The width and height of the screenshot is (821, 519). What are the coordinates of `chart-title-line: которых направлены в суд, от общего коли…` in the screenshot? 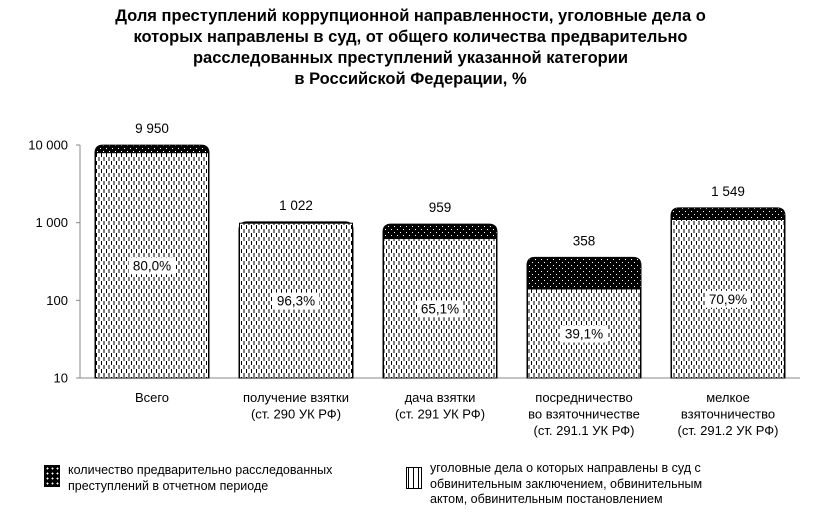 It's located at (410, 37).